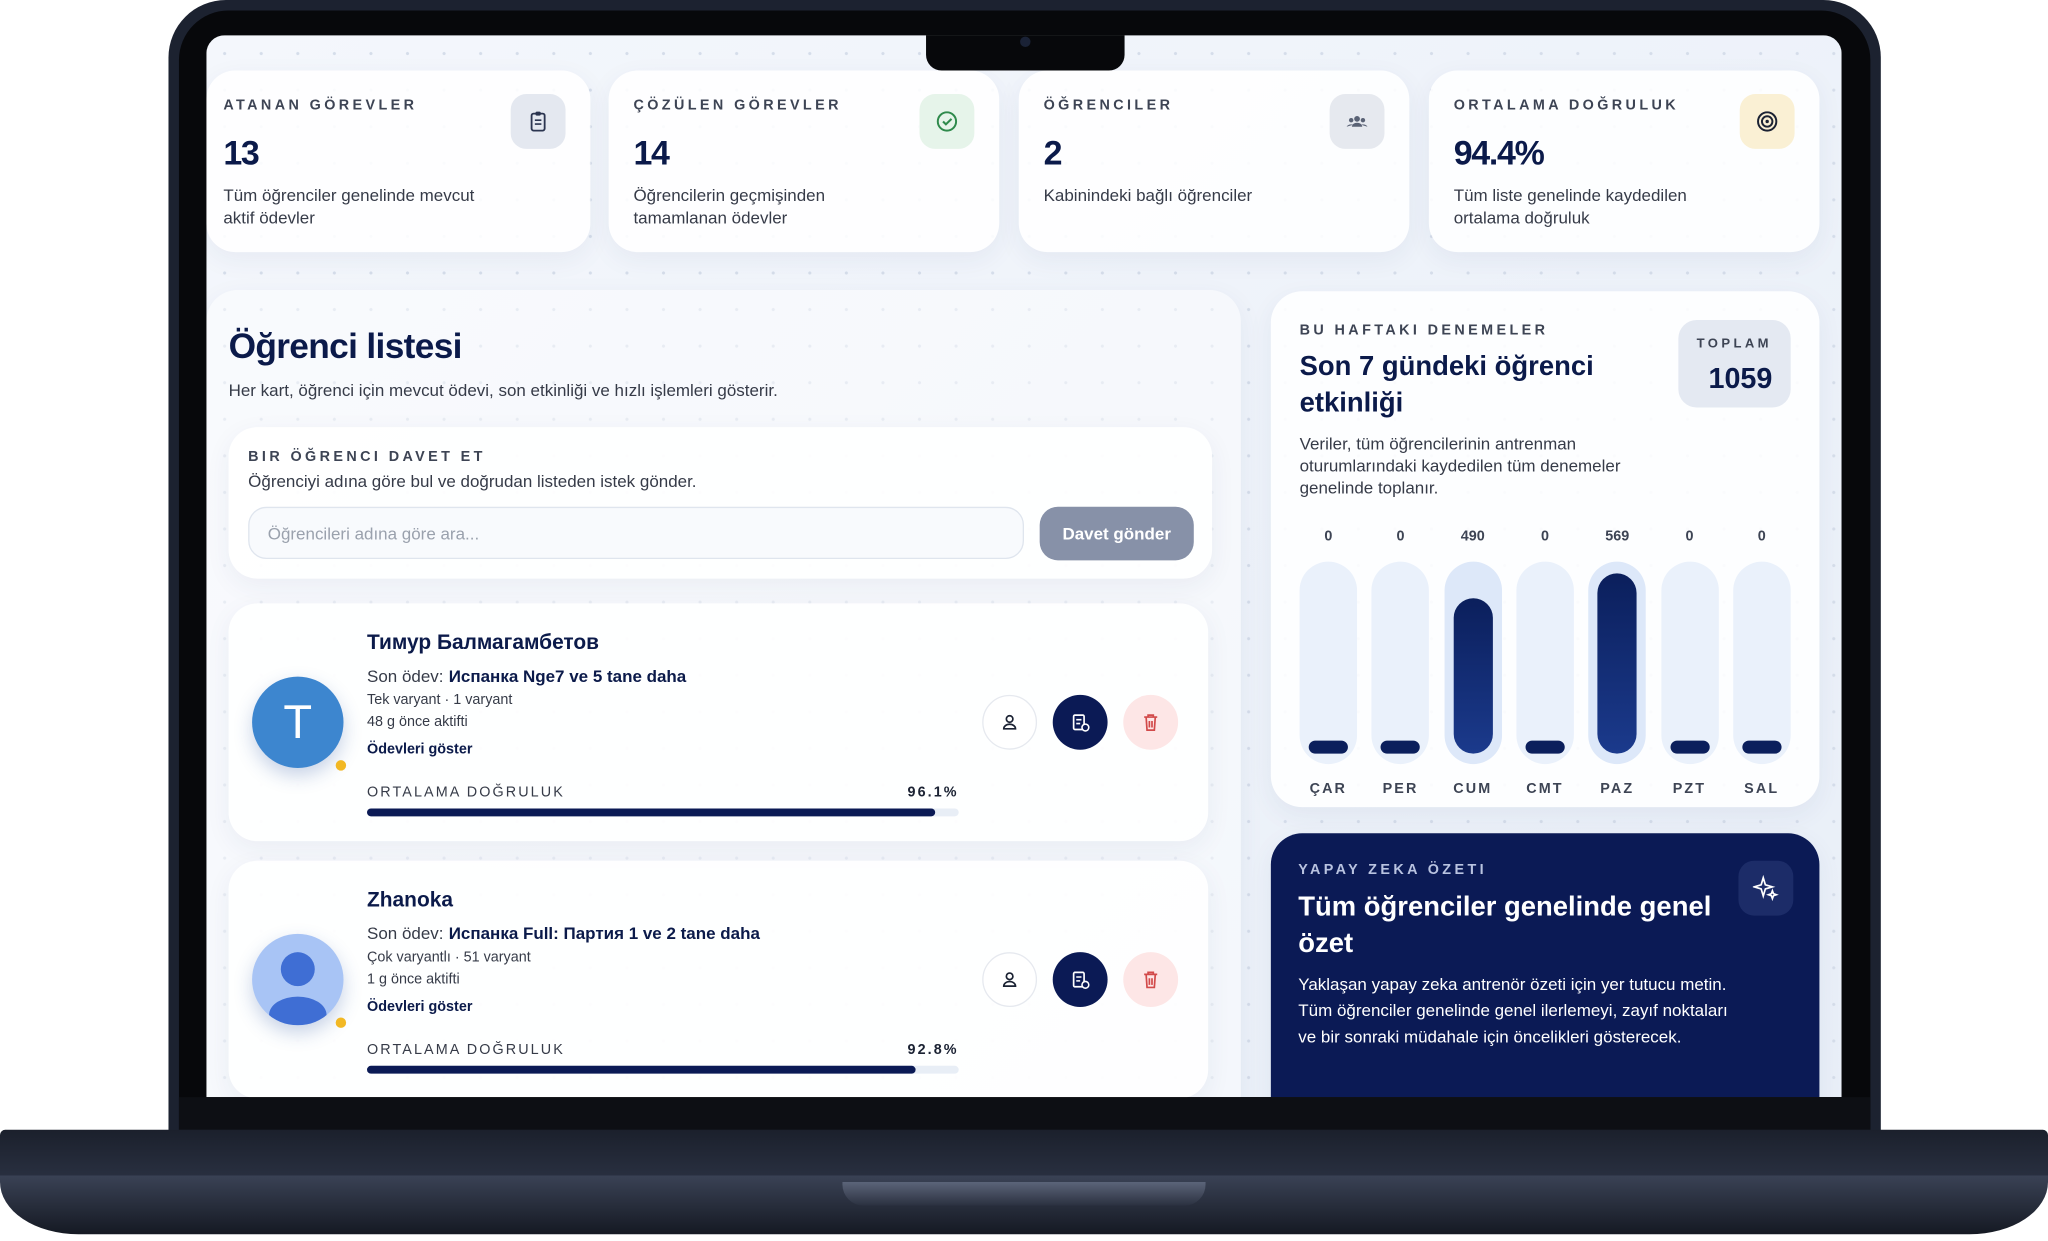 The height and width of the screenshot is (1241, 2048). What do you see at coordinates (1393, 870) in the screenshot?
I see `ai-eyebrow: YAPAY ZEKA ÖZETI` at bounding box center [1393, 870].